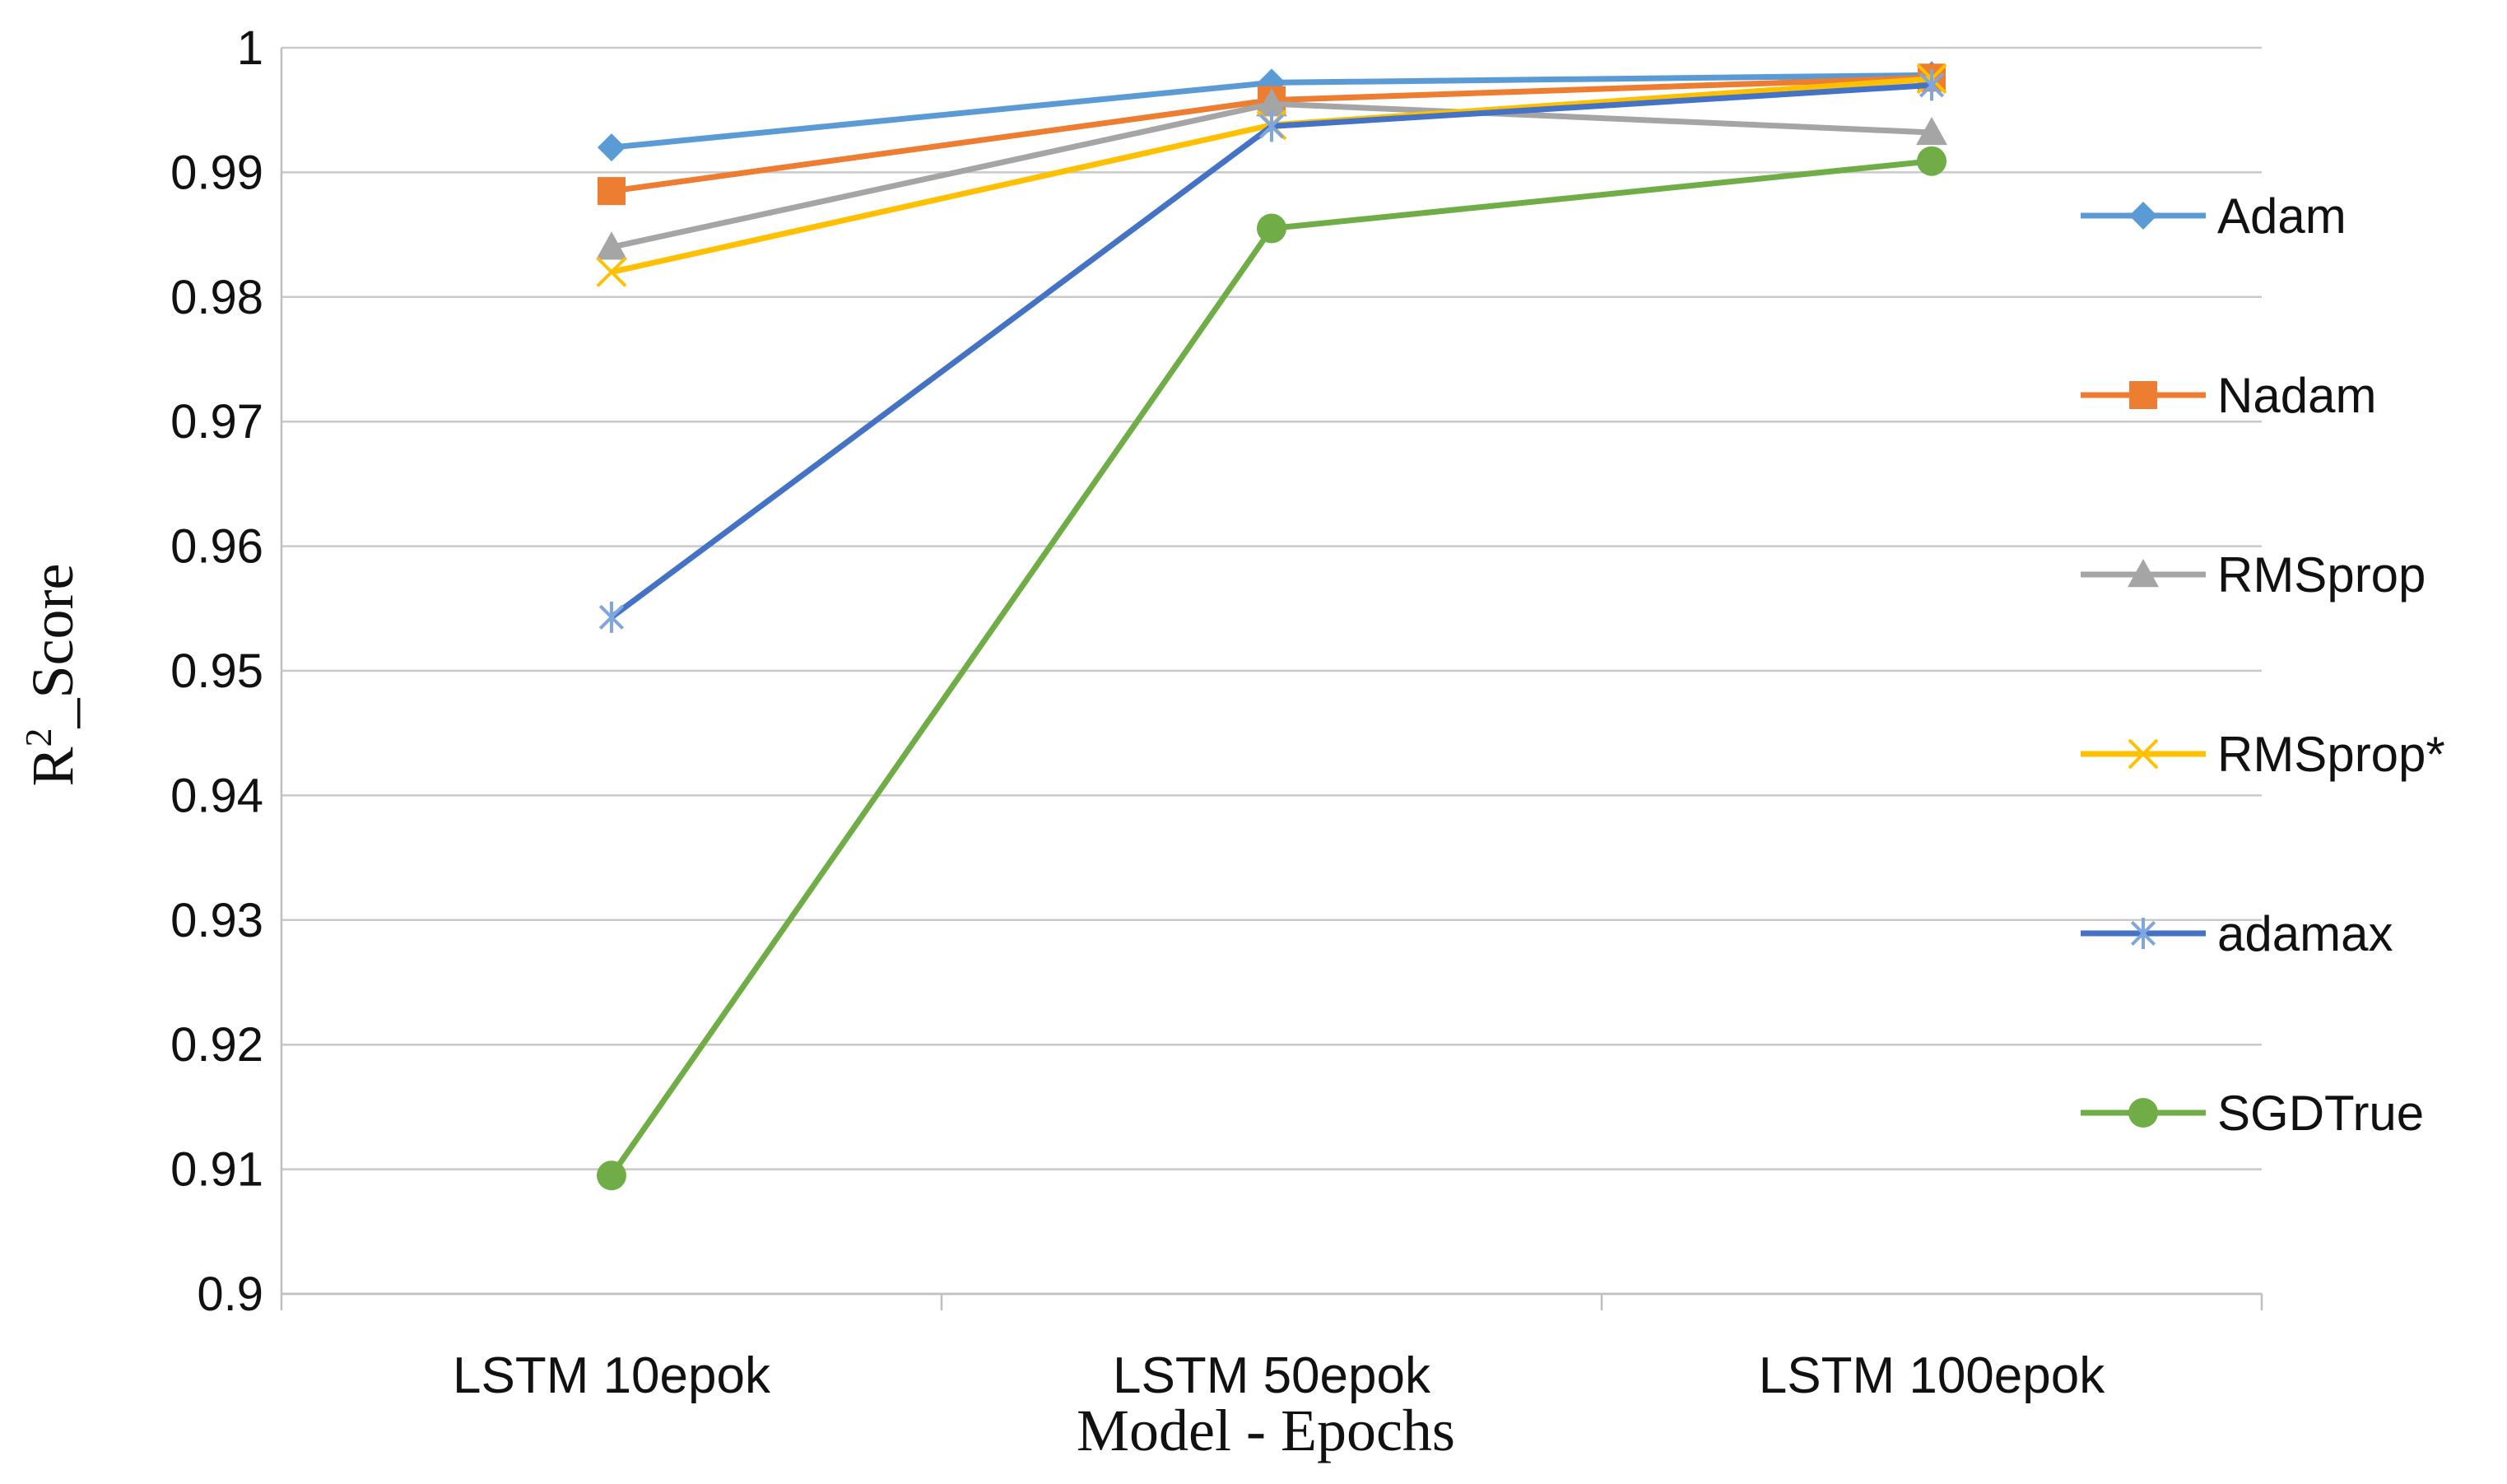 The image size is (2507, 1484). I want to click on y-tick-label: 0.97, so click(216, 422).